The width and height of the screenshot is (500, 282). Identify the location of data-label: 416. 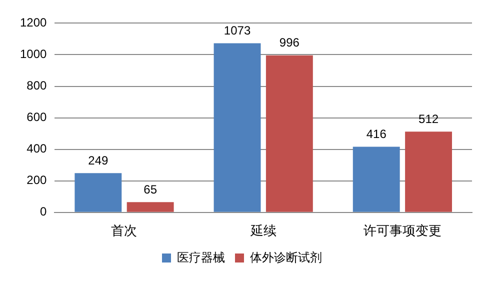
(376, 134).